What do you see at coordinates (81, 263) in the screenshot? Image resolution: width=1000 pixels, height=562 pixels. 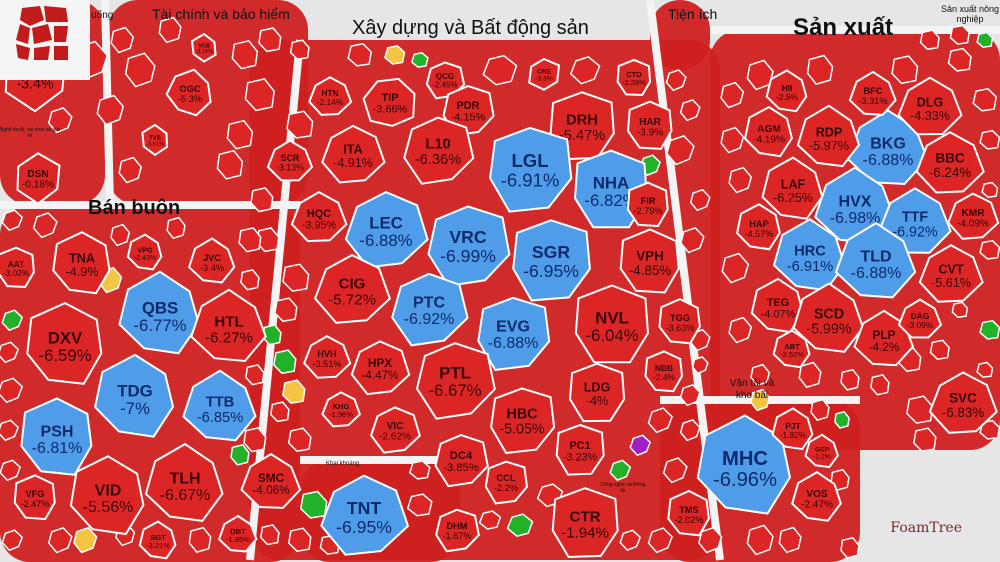 I see `stock-cell-tna: TNA-4.9%` at bounding box center [81, 263].